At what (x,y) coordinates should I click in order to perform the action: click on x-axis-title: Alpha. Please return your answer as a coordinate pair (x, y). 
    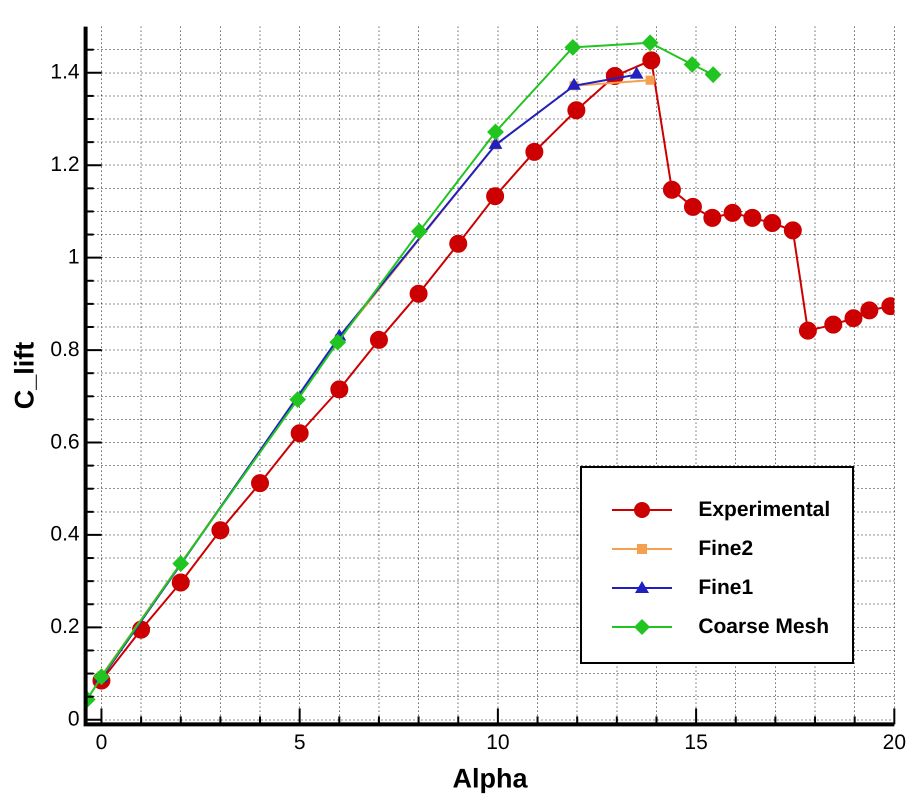
    Looking at the image, I should click on (490, 778).